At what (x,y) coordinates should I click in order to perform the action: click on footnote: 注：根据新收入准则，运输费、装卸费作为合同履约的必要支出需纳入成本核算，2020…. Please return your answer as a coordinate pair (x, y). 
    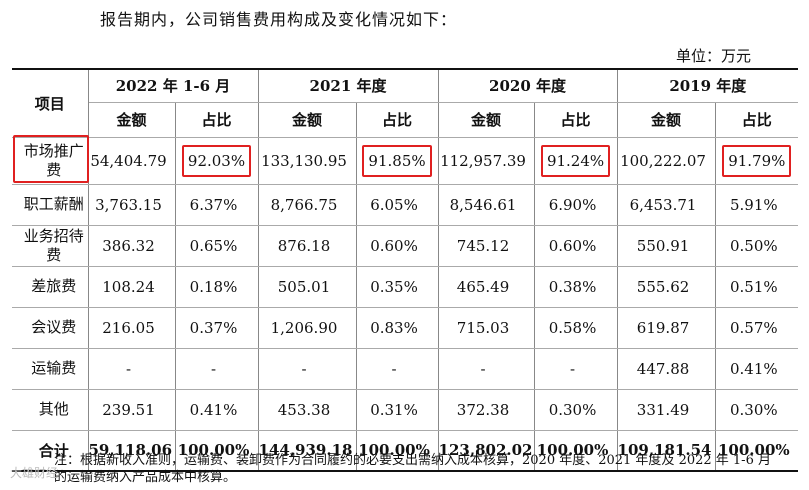
    Looking at the image, I should click on (412, 469).